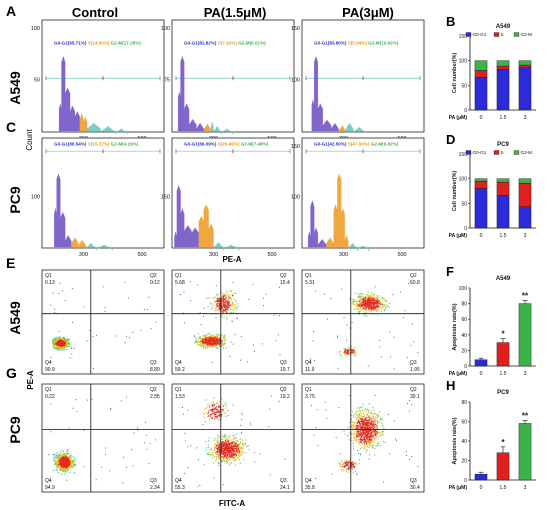 This screenshot has height=510, width=550. I want to click on histogram-ytick-mid: 50, so click(37, 81).